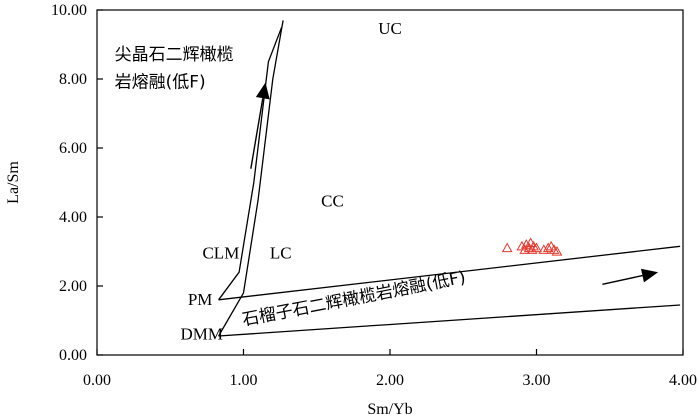 The image size is (700, 420). I want to click on y-tick-label: 4.00, so click(73, 217).